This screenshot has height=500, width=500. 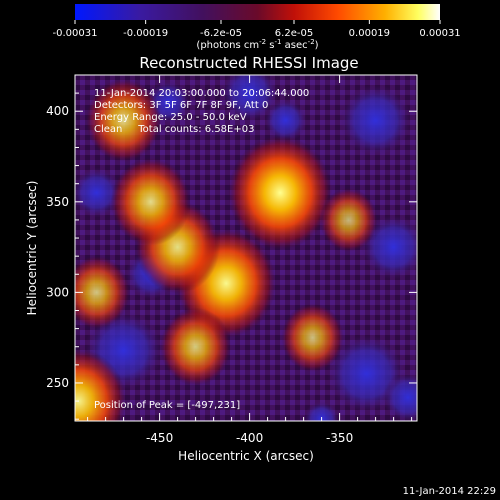 What do you see at coordinates (294, 33) in the screenshot?
I see `colorbar-tick-label: 6.2e-05` at bounding box center [294, 33].